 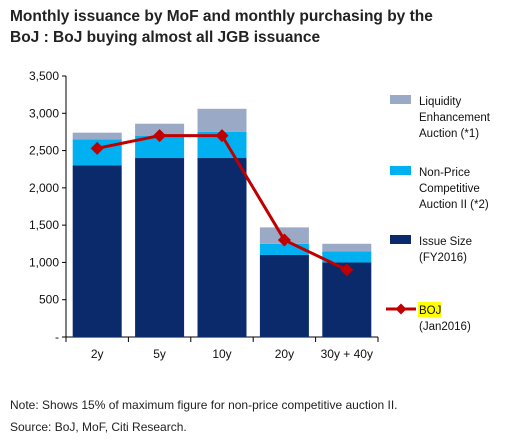 I want to click on y-tick-label: 2,000, so click(x=44, y=188).